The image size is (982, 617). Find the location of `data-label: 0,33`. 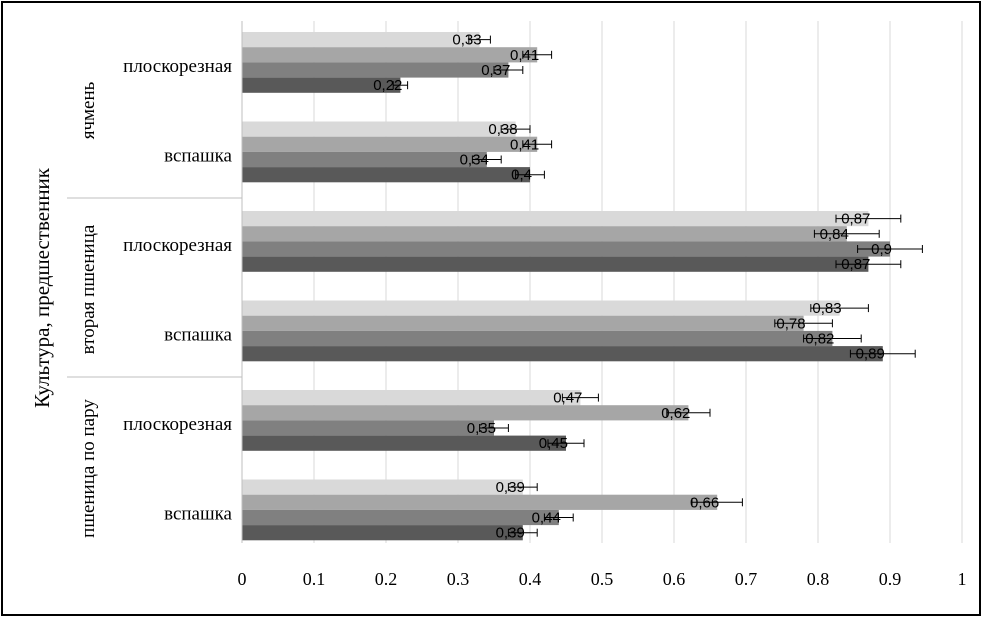

data-label: 0,33 is located at coordinates (466, 40).